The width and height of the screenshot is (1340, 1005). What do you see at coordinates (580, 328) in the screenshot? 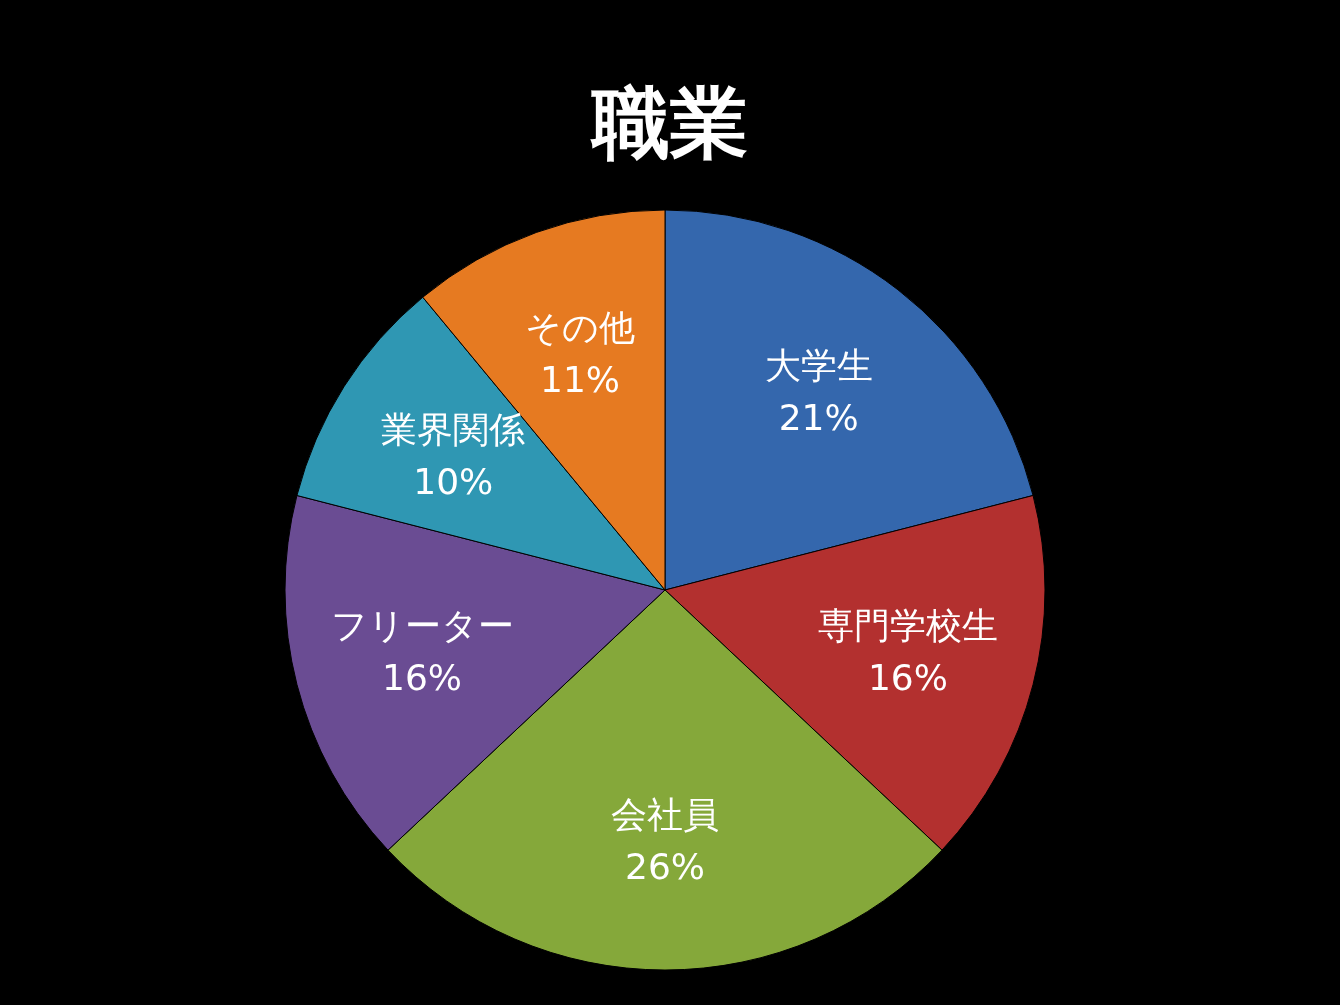
I see `slice-label: その他` at bounding box center [580, 328].